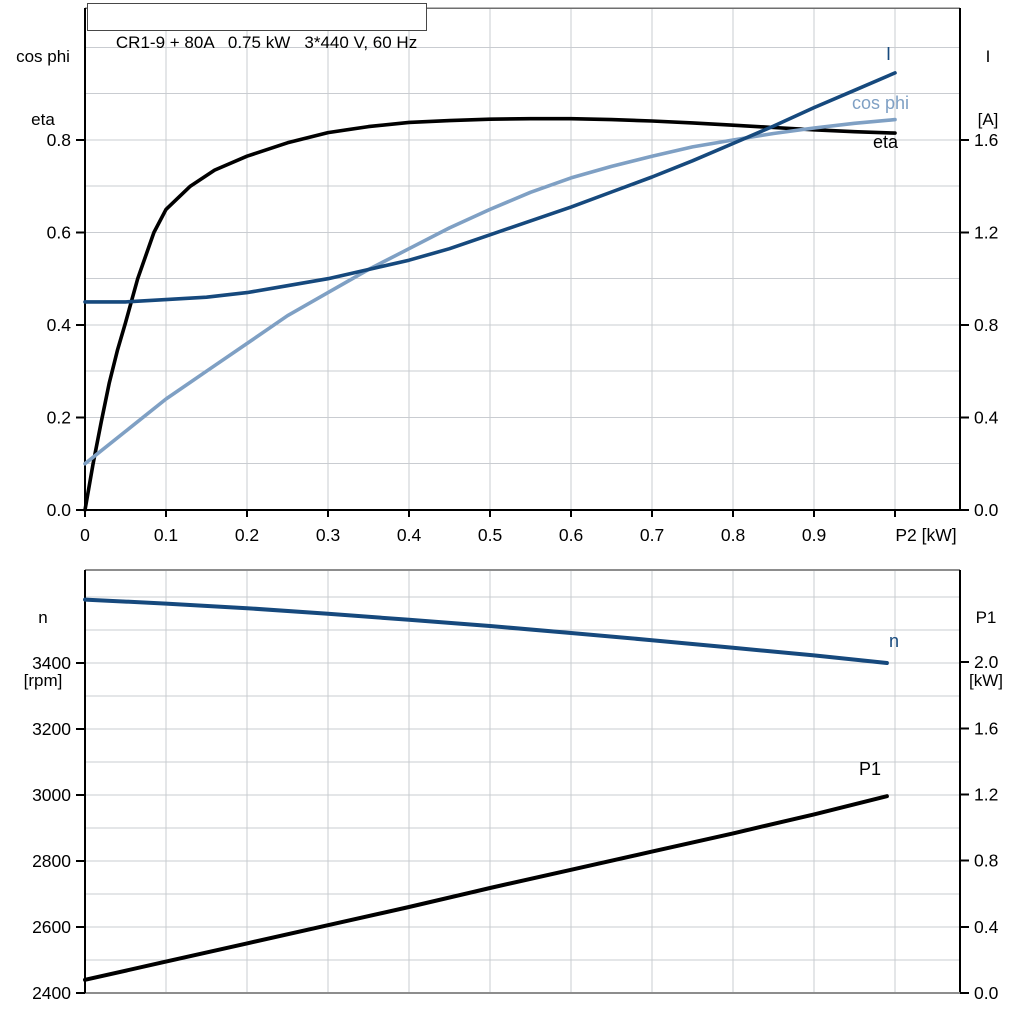 The image size is (1024, 1024). Describe the element at coordinates (51, 729) in the screenshot. I see `left-tick-label: 3200` at that location.